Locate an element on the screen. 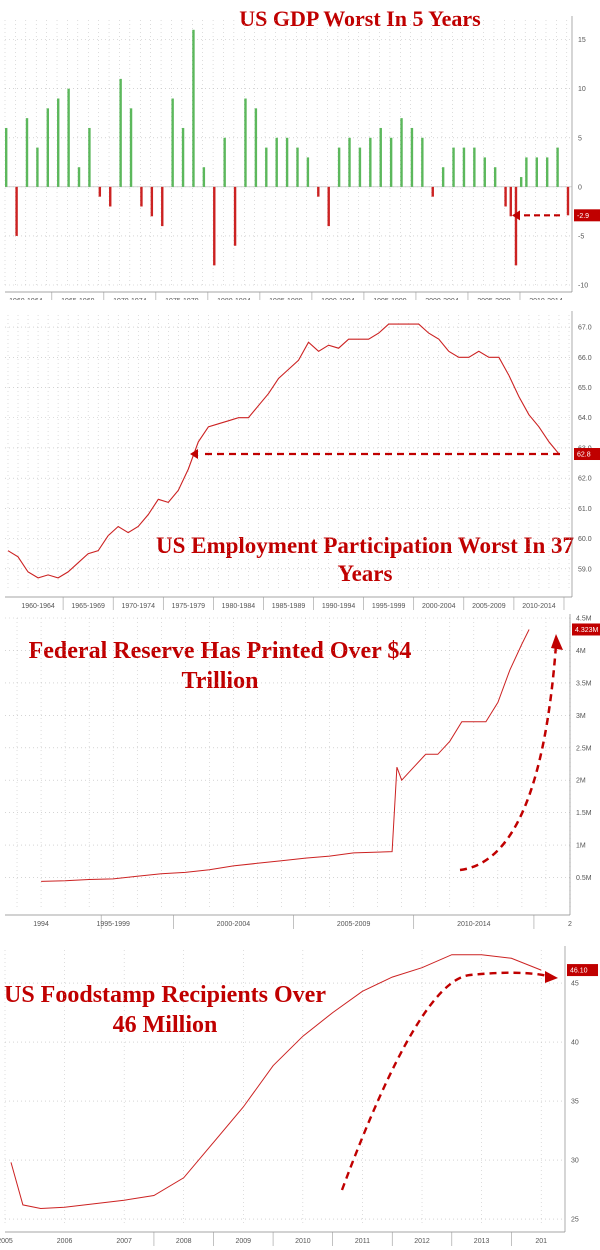 Image resolution: width=600 pixels, height=1250 pixels. x-tick-label: 2005 is located at coordinates (6, 1241).